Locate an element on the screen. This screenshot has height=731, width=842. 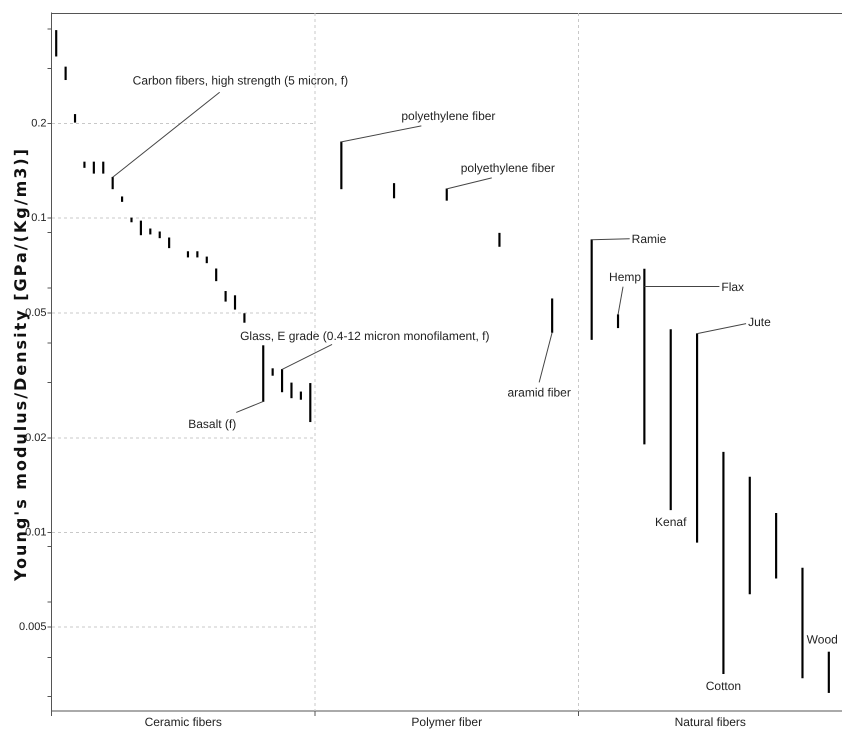
annotation: Basalt (f) is located at coordinates (212, 423).